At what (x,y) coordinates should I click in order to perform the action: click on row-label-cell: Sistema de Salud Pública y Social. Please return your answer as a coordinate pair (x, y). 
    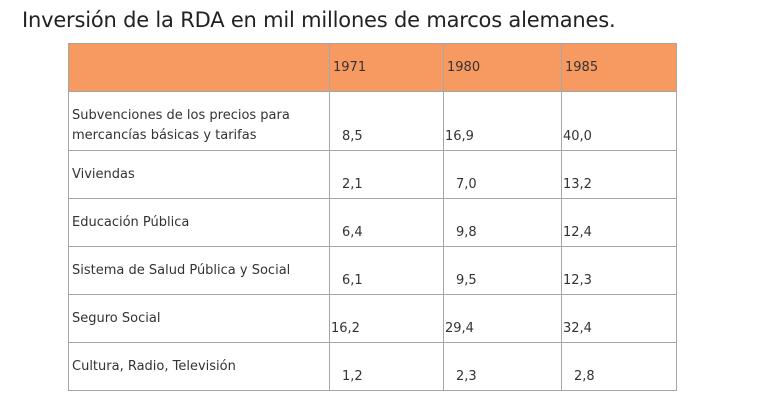
    Looking at the image, I should click on (199, 270).